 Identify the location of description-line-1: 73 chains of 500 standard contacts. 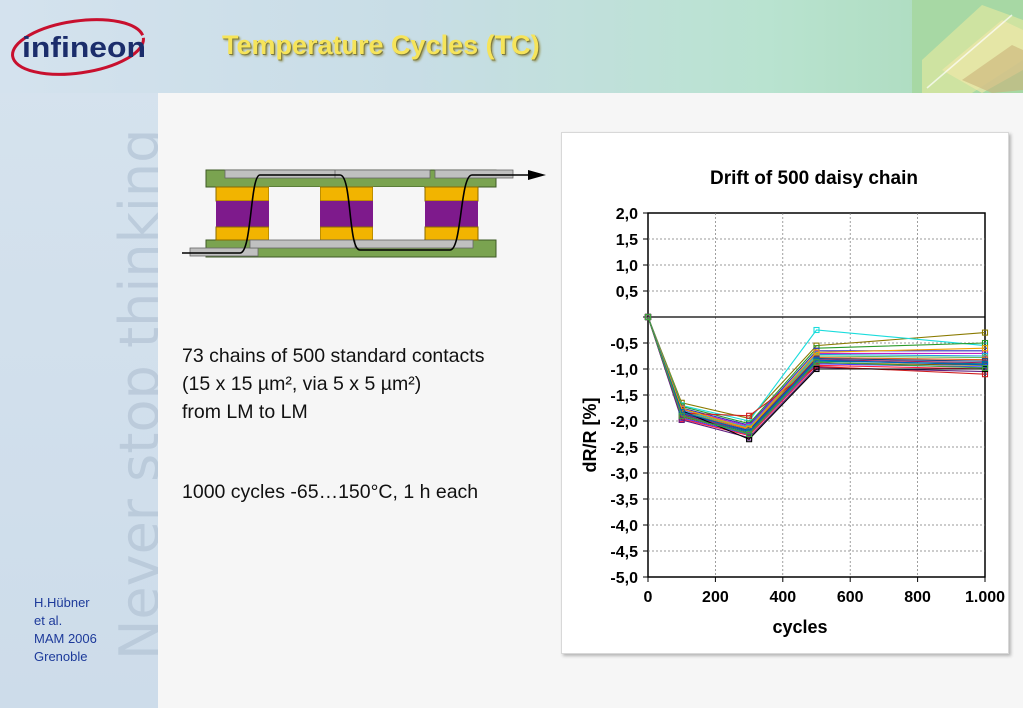
(333, 356).